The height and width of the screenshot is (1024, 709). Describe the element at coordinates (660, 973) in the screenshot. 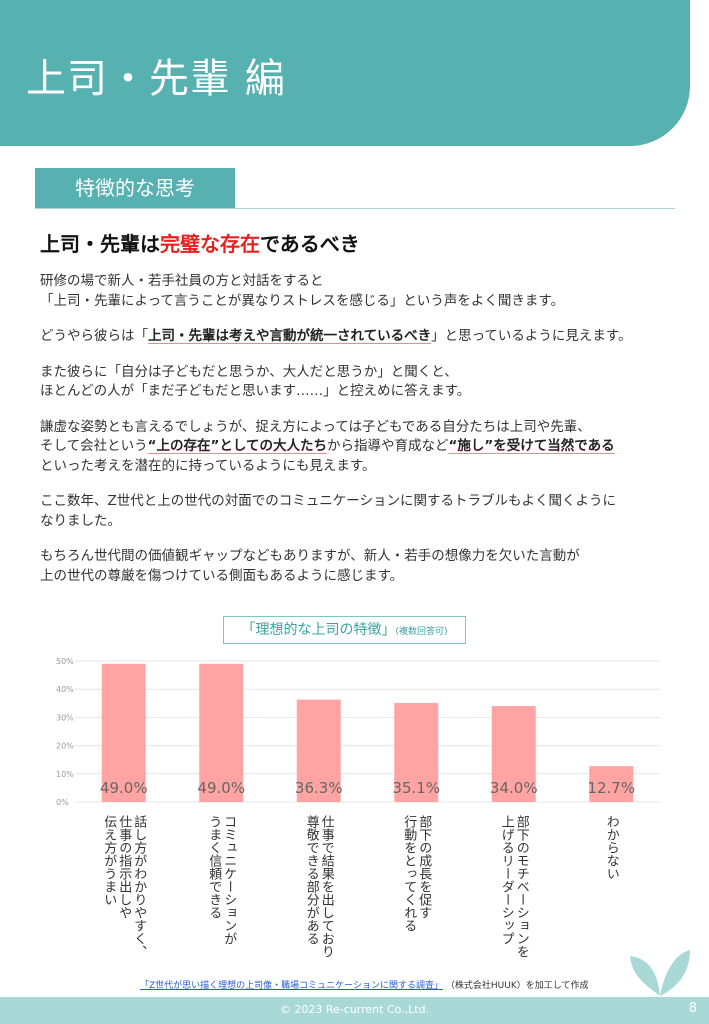

I see `leaf-logo-icon` at that location.